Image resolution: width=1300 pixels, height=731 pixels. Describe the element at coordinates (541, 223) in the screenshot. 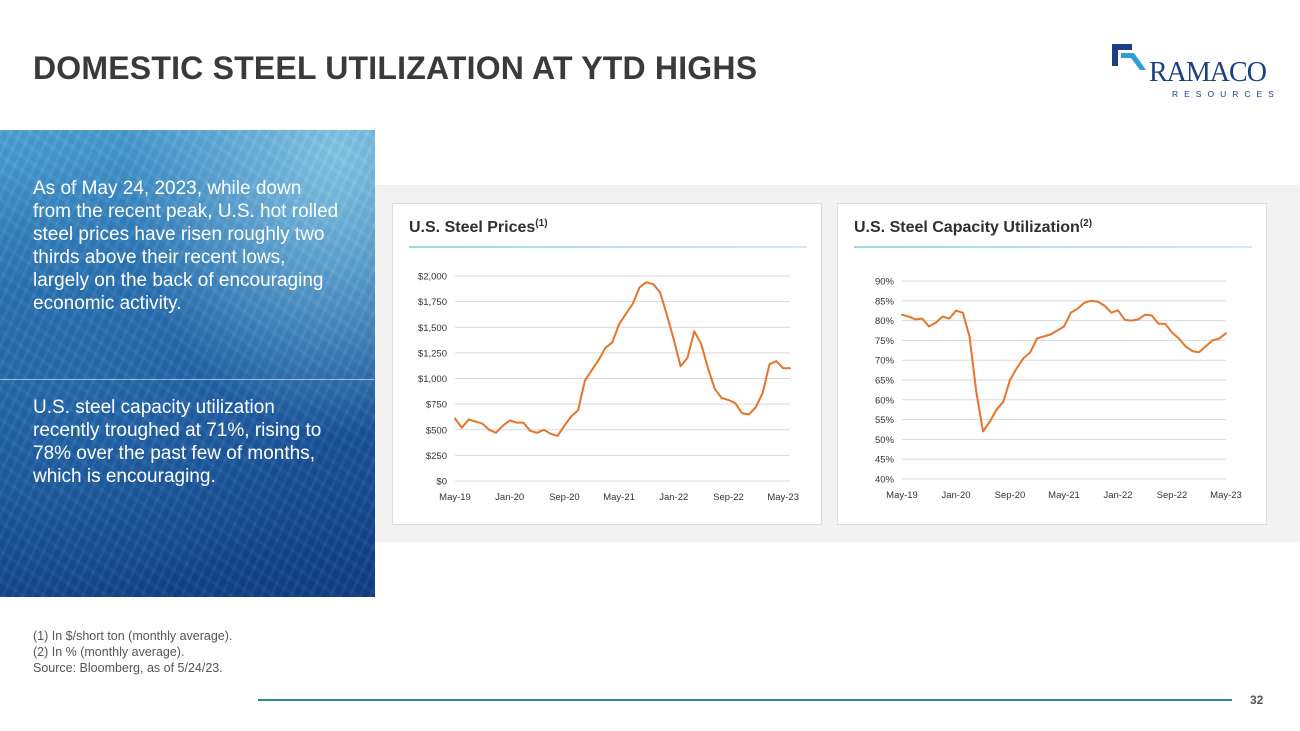

I see `steel-prices-title-footnote: (1)` at that location.